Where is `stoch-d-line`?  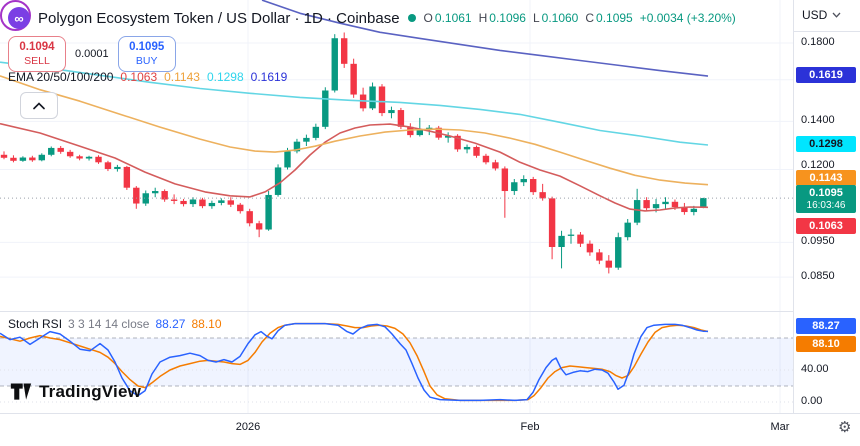 stoch-d-line is located at coordinates (354, 362).